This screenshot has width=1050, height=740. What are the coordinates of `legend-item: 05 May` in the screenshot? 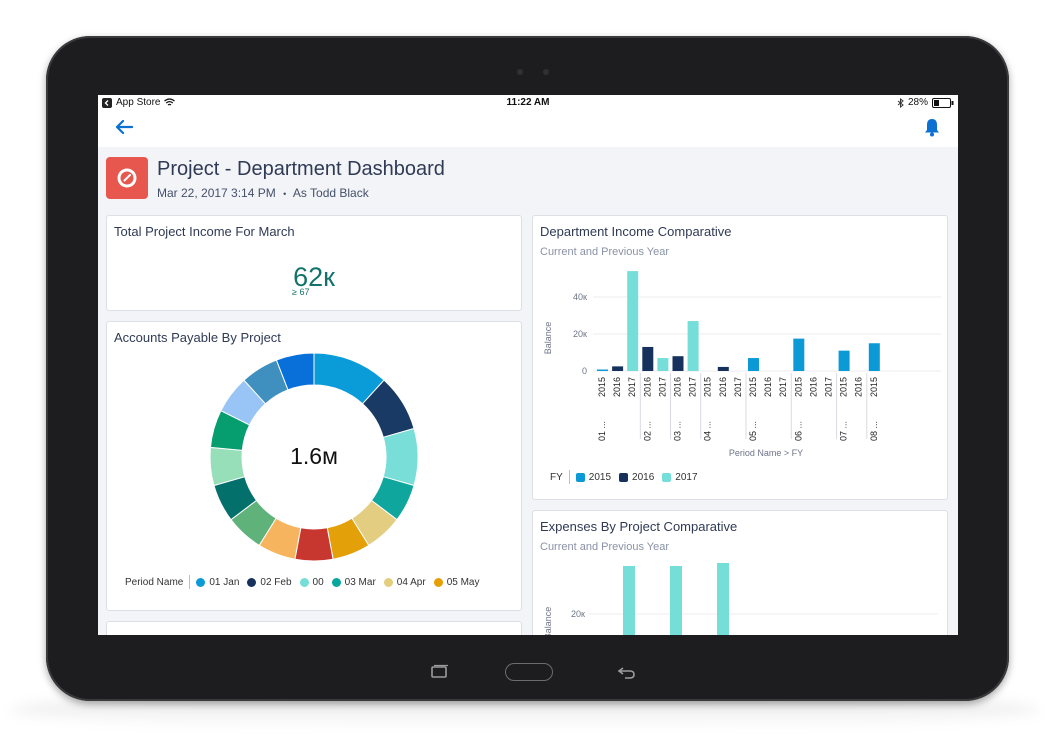 It's located at (456, 582).